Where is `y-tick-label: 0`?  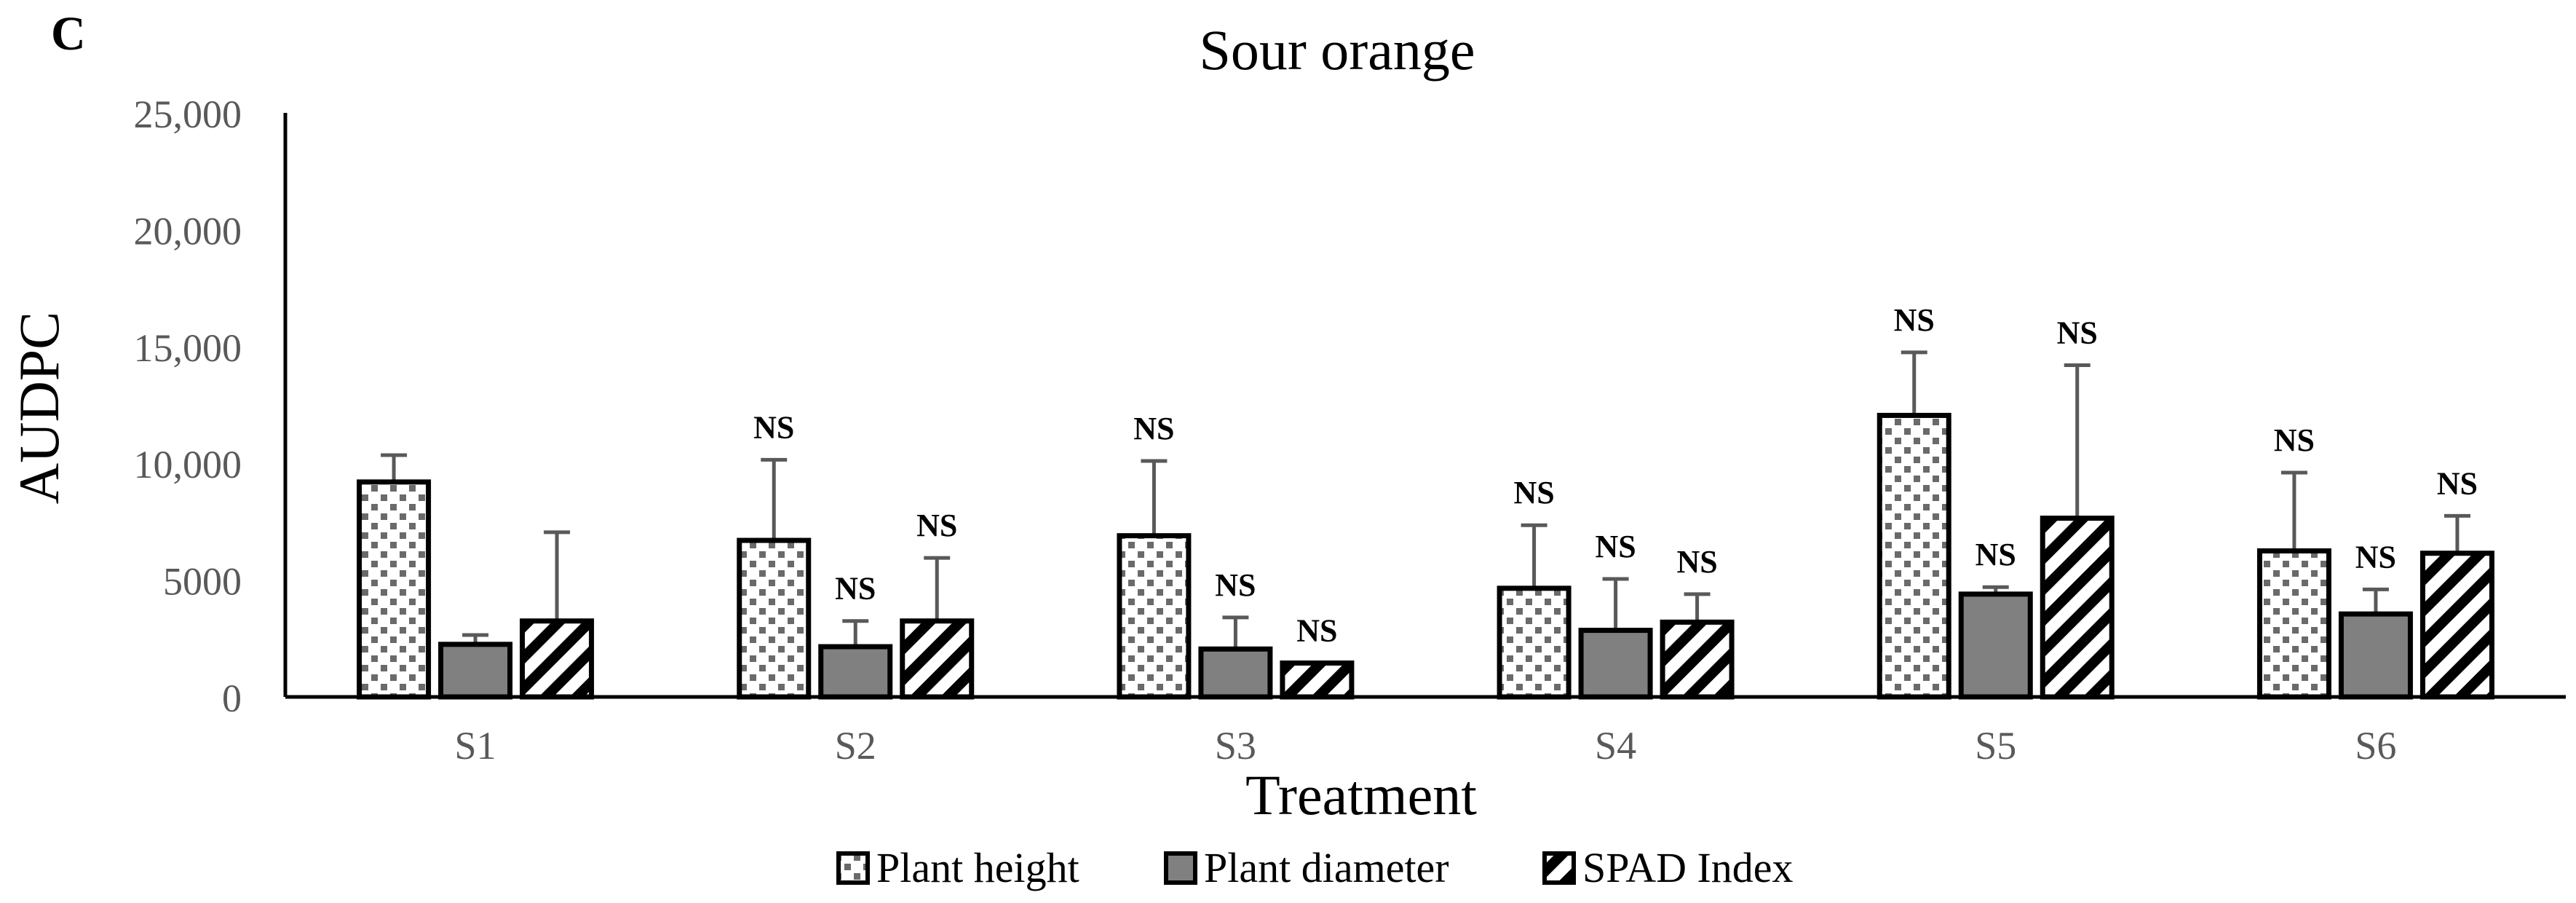
y-tick-label: 0 is located at coordinates (232, 698).